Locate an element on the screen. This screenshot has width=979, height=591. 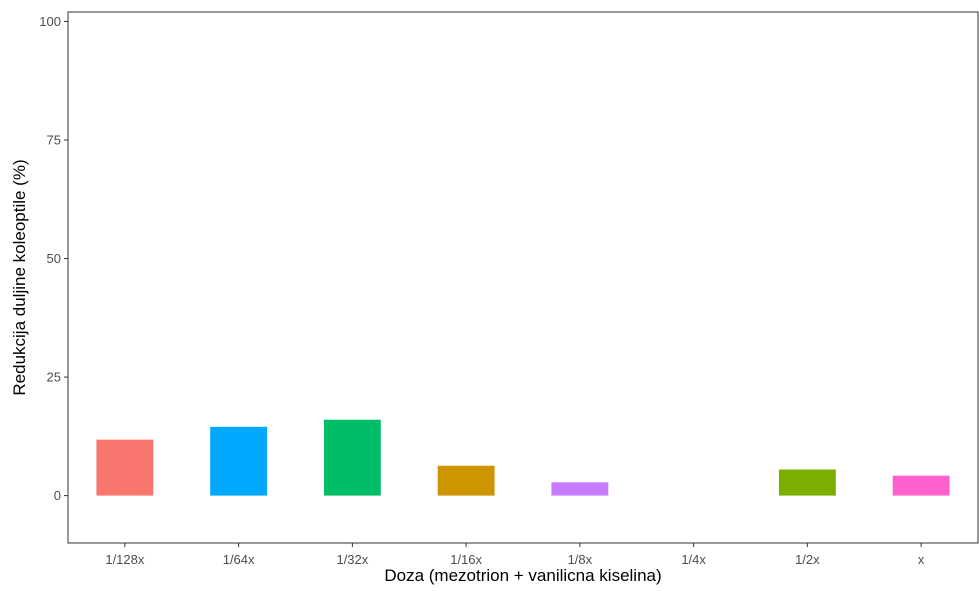
x-tick-label: 1/16x is located at coordinates (466, 559).